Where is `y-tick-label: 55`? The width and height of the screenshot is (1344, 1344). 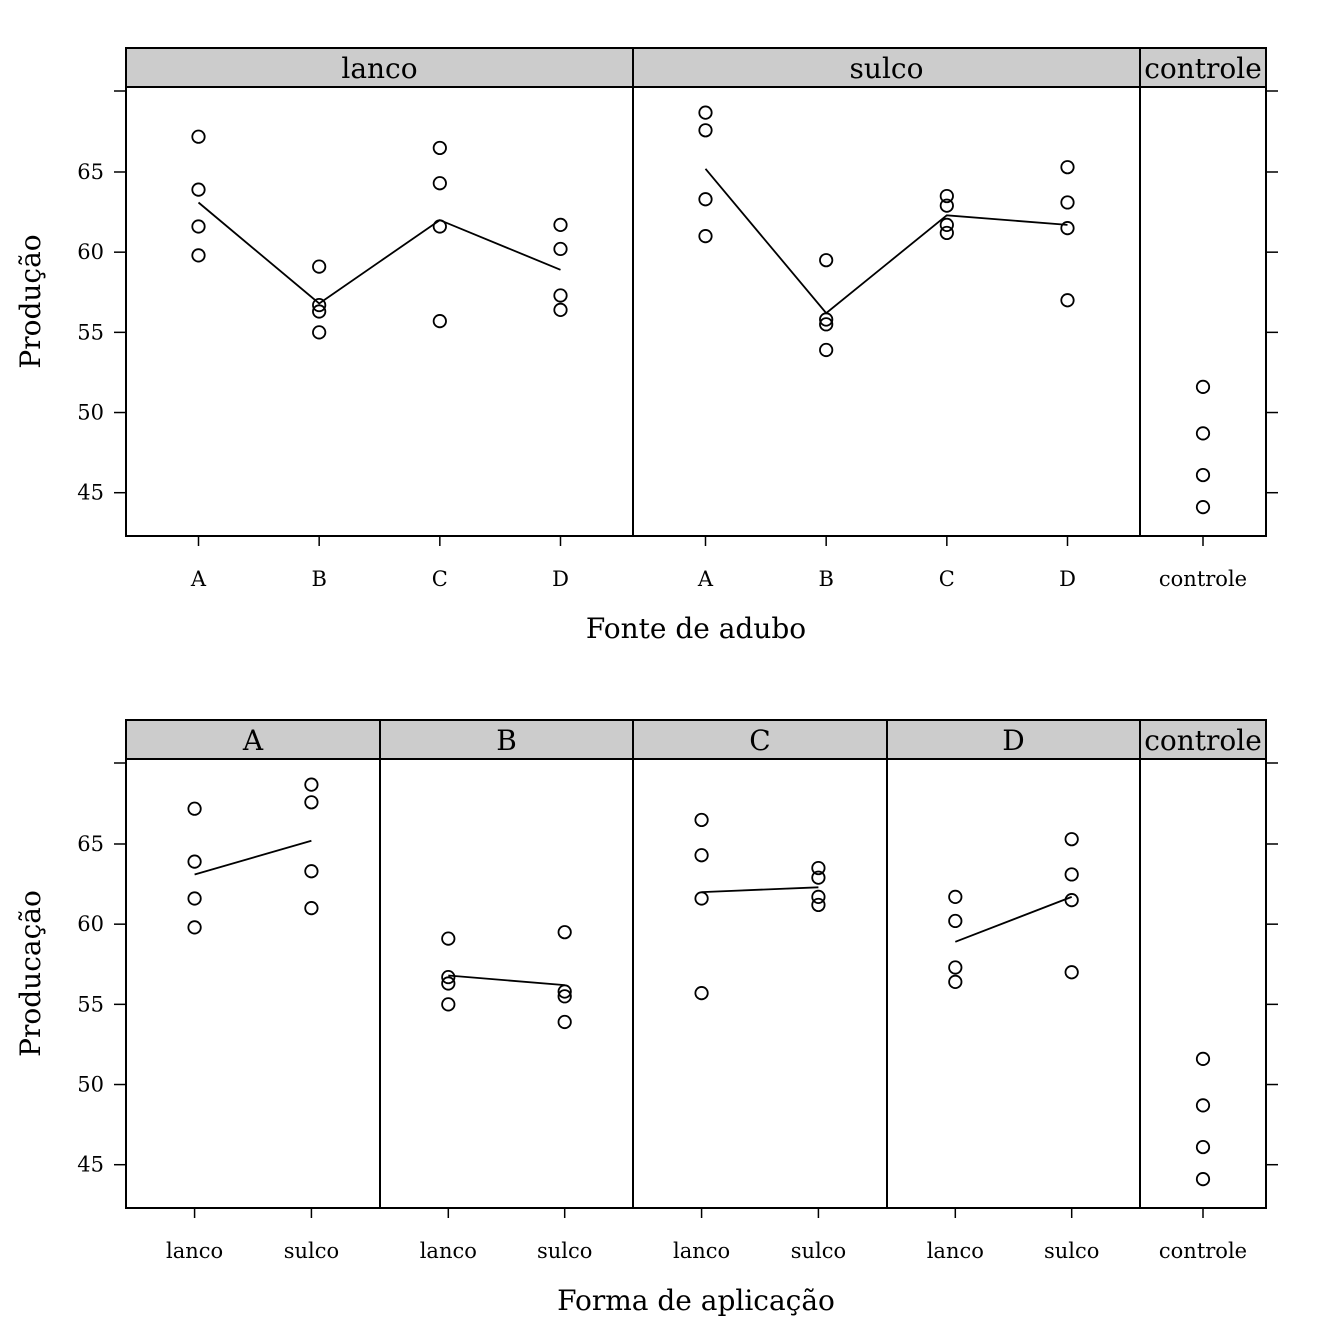
y-tick-label: 55 is located at coordinates (90, 1004).